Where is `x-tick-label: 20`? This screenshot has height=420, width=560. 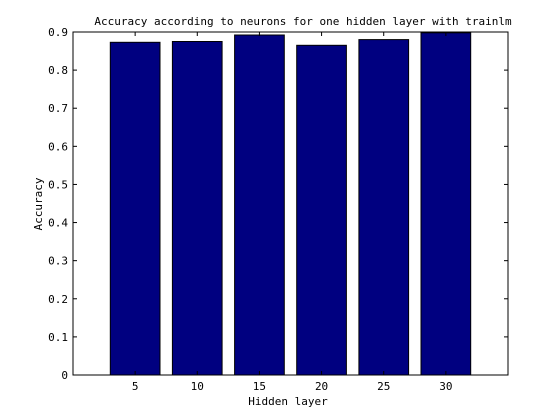
x-tick-label: 20 is located at coordinates (321, 386).